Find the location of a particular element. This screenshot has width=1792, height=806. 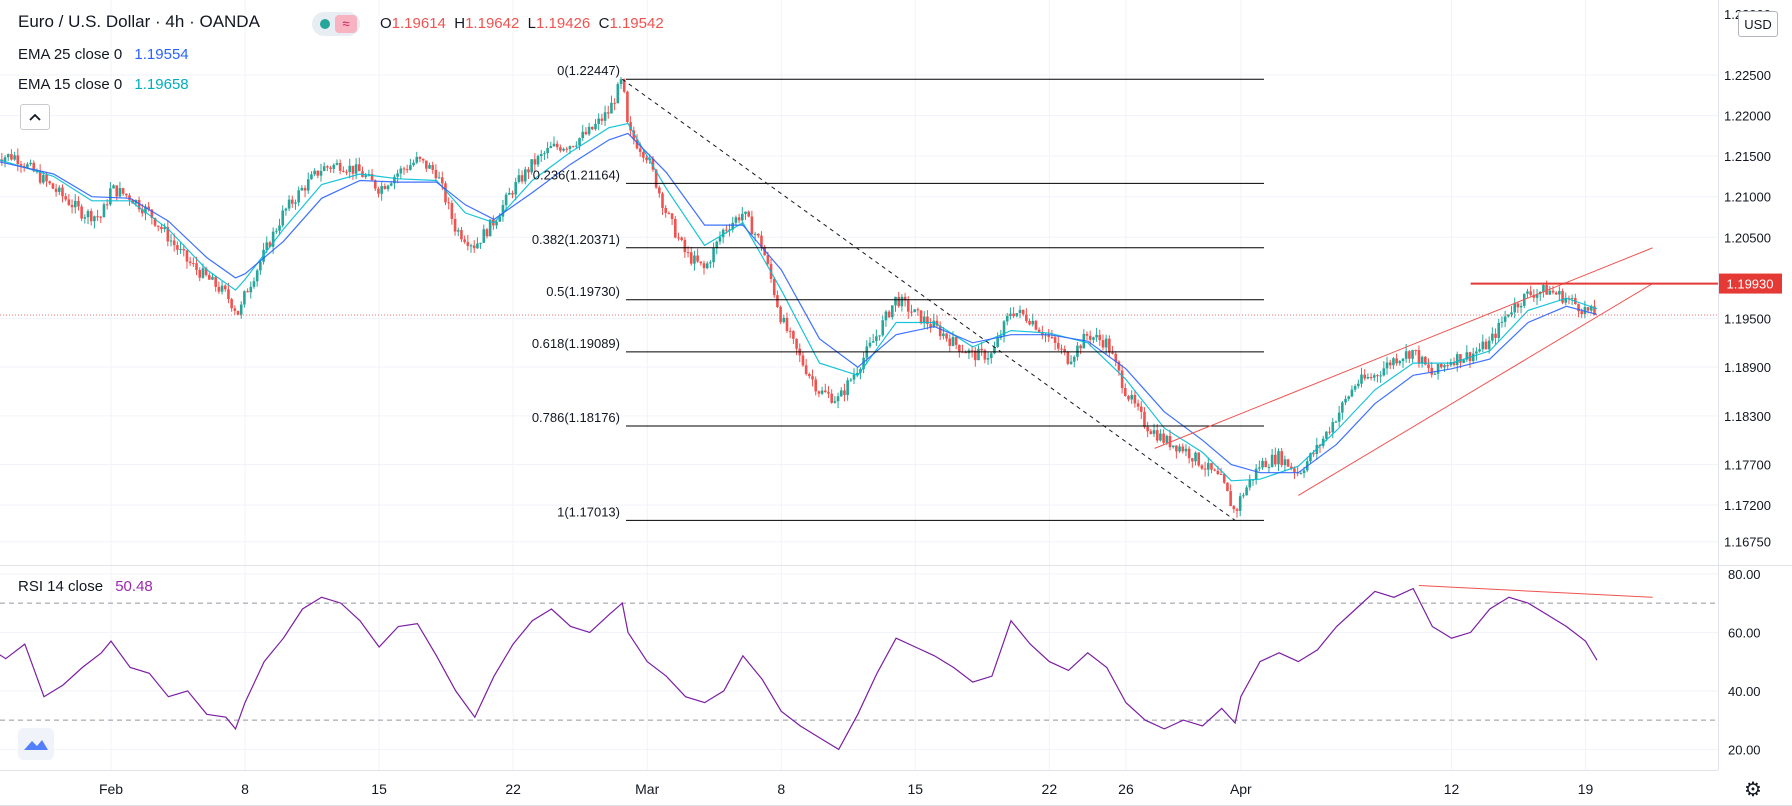

ema15-label: EMA 15 close 0 is located at coordinates (70, 84).